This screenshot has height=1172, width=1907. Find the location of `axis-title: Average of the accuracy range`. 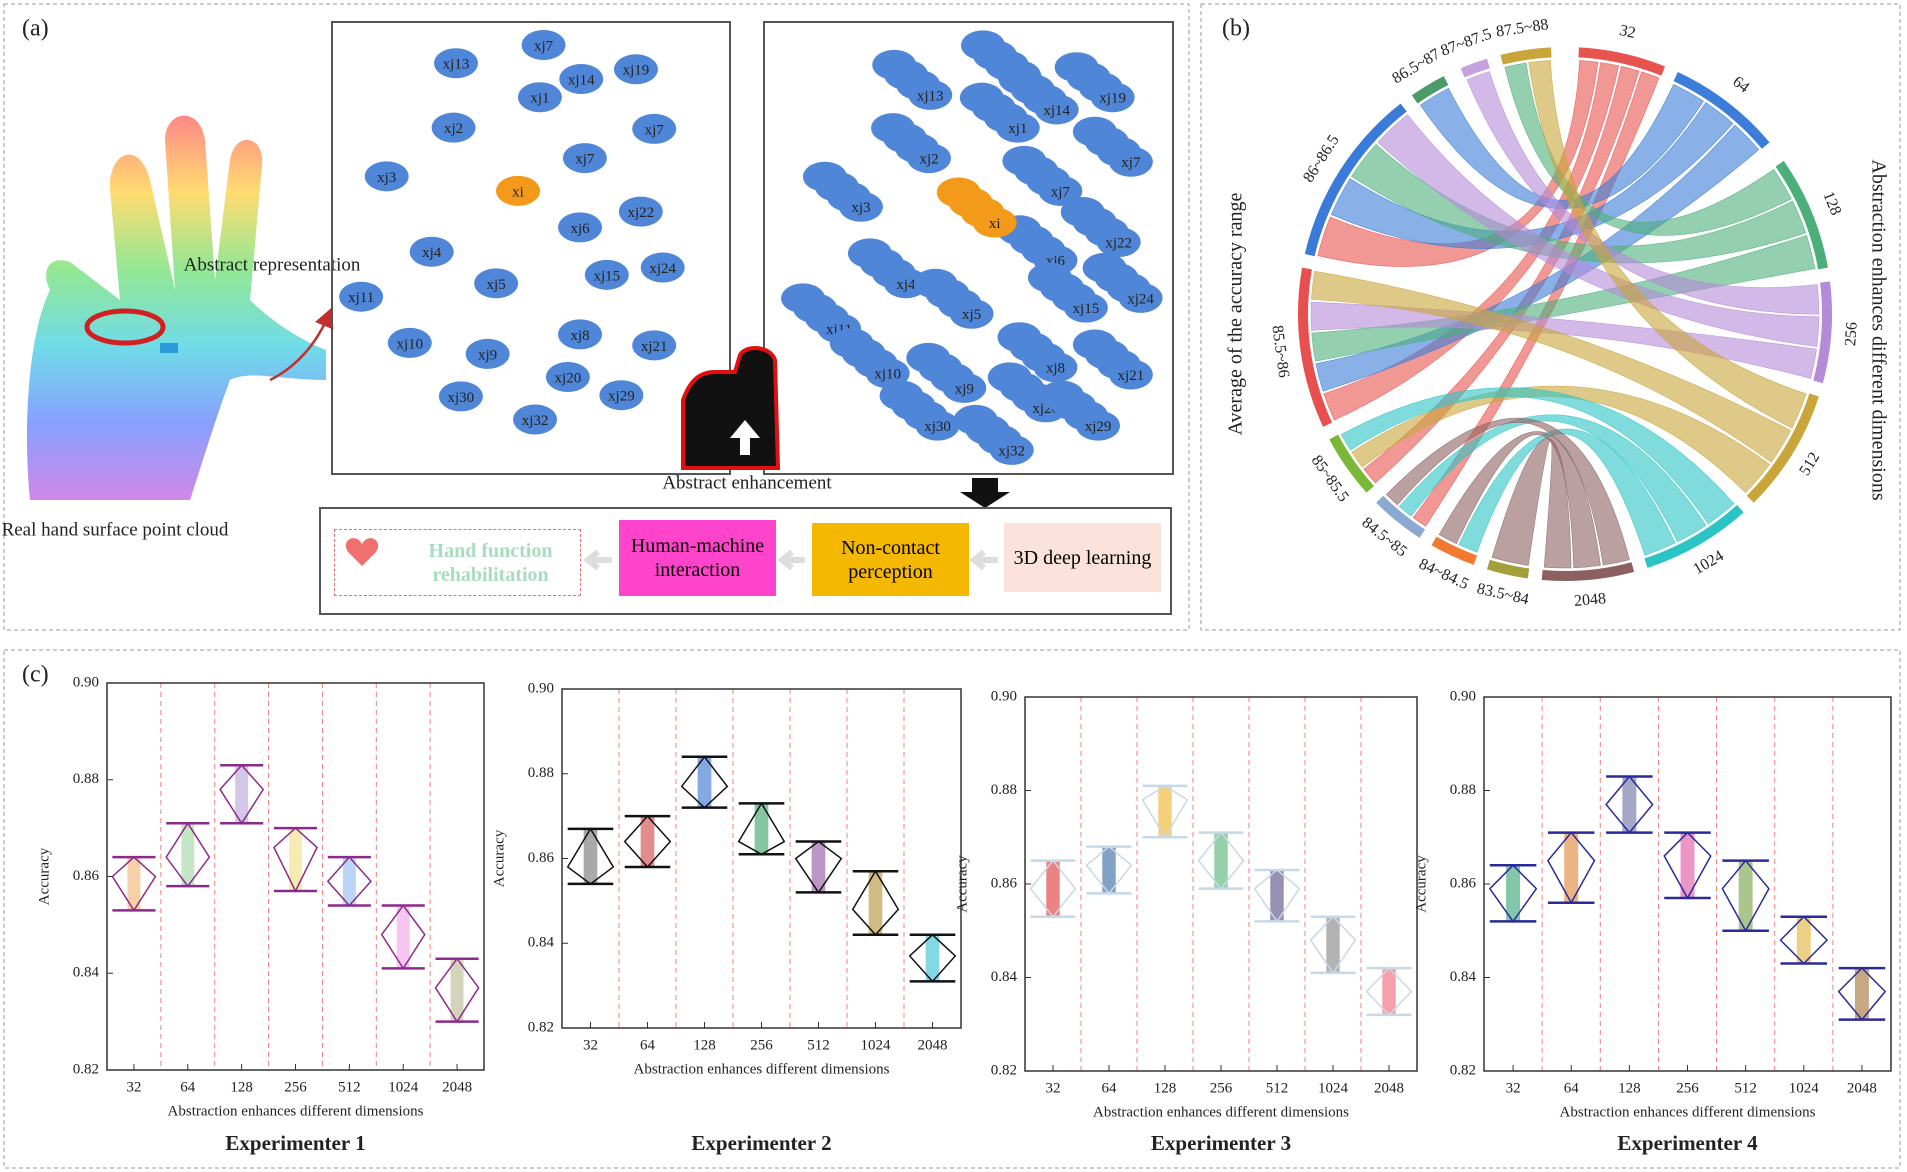

axis-title: Average of the accuracy range is located at coordinates (1236, 313).